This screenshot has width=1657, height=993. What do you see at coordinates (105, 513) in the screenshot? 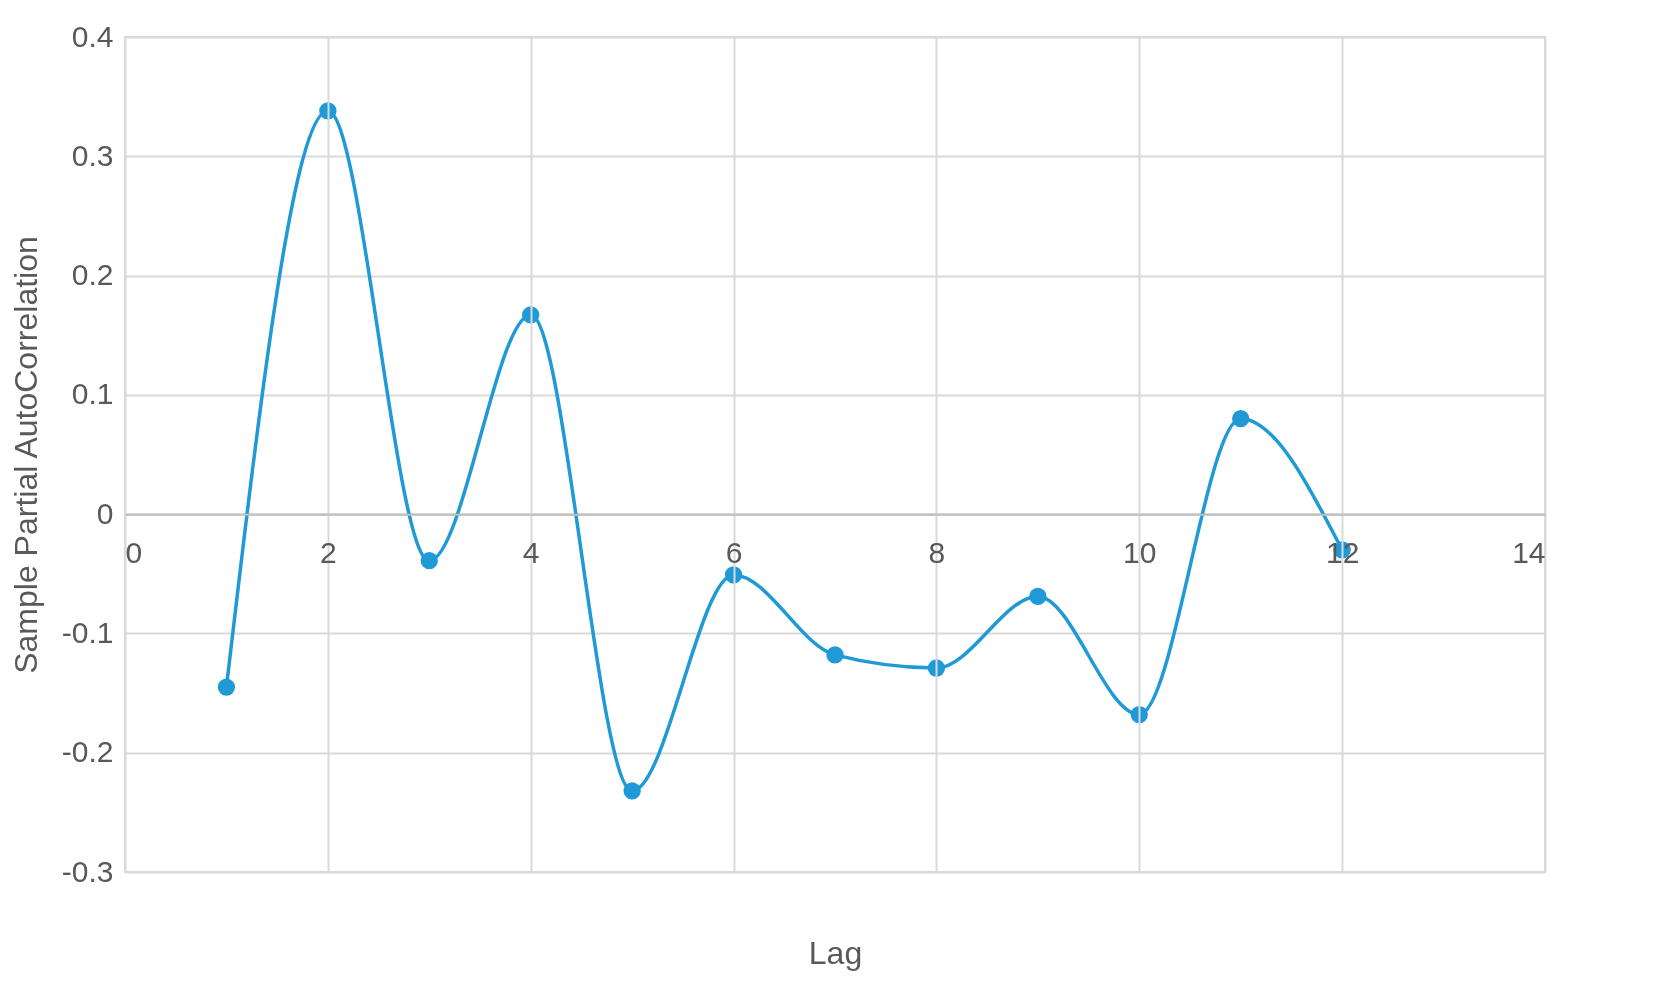
I see `y-tick-label: 0` at bounding box center [105, 513].